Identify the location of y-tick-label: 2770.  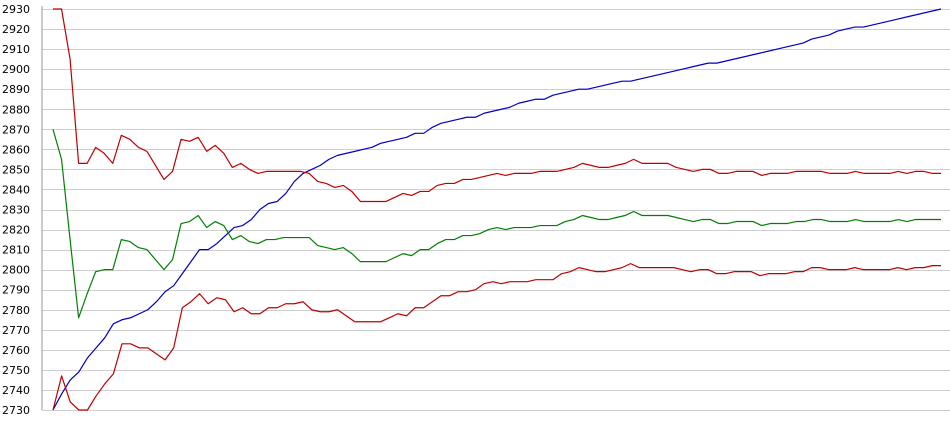
(16, 330).